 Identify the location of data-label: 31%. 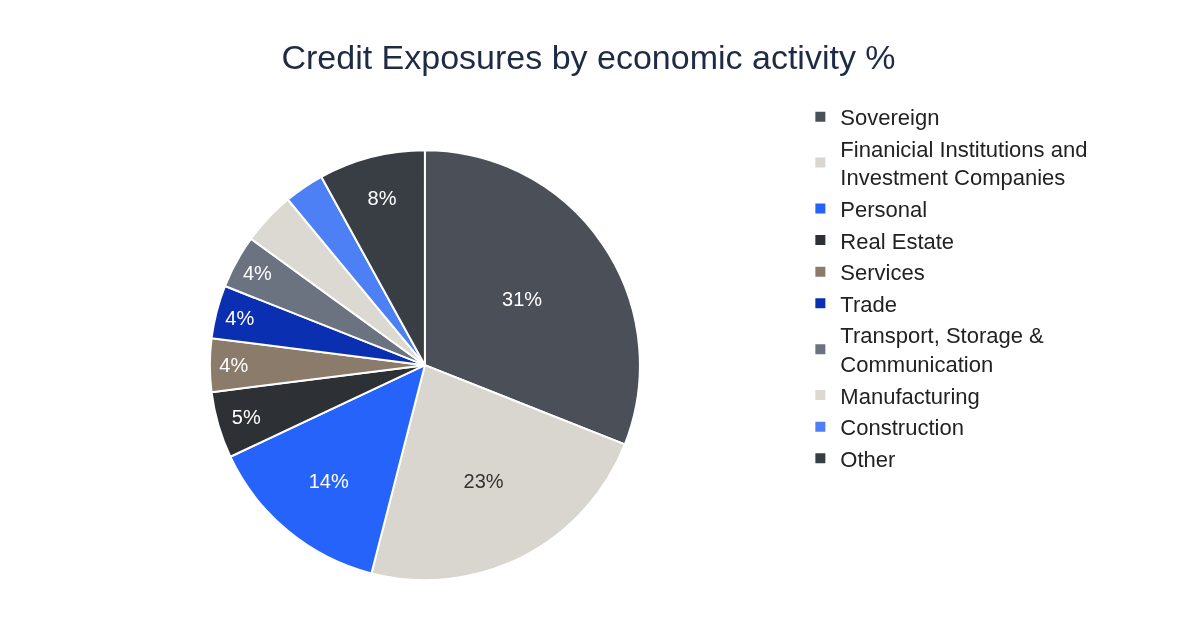
(522, 299).